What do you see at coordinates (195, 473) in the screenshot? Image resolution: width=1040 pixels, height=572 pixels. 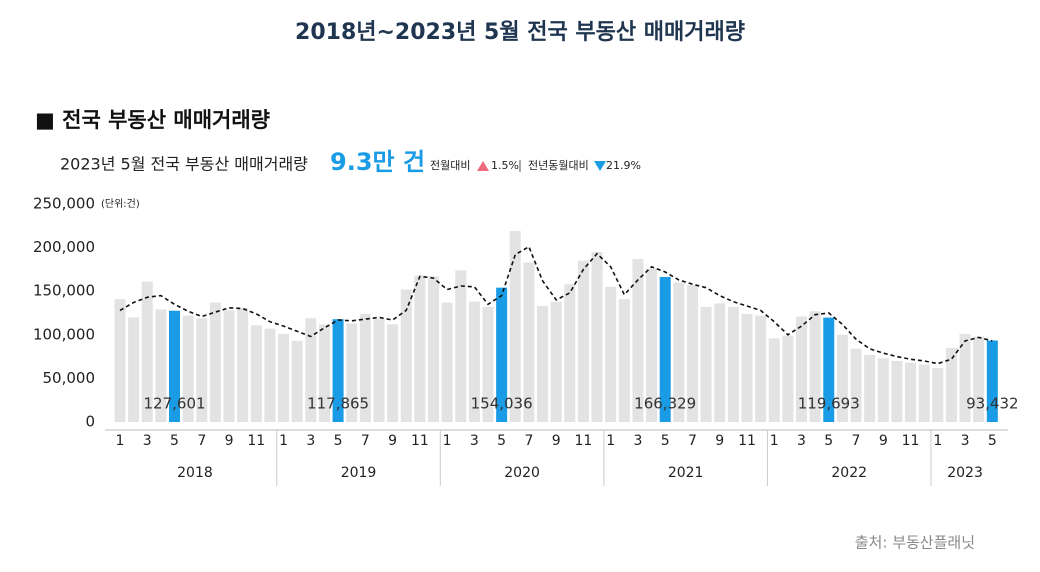 I see `group-label: 2018` at bounding box center [195, 473].